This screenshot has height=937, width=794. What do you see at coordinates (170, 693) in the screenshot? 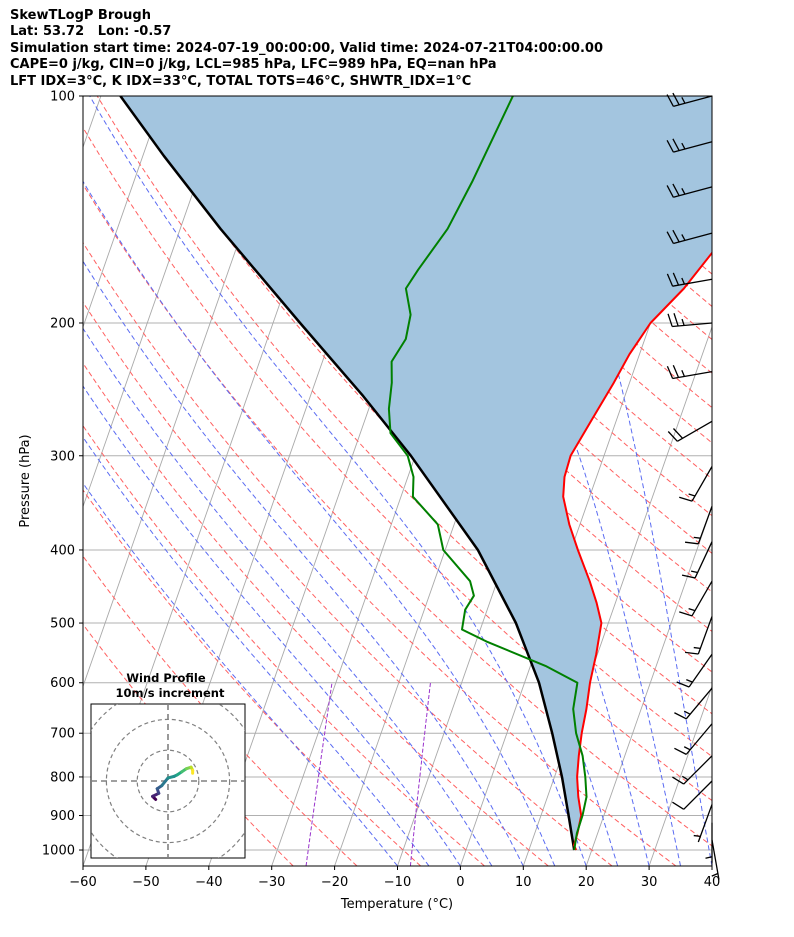
I see `hodograph-subtitle: 10m/s increment` at bounding box center [170, 693].